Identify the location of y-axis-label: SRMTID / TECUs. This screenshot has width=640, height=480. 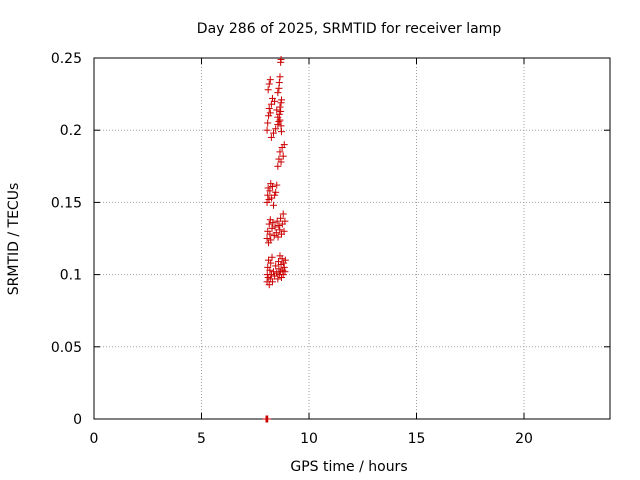
(14, 239).